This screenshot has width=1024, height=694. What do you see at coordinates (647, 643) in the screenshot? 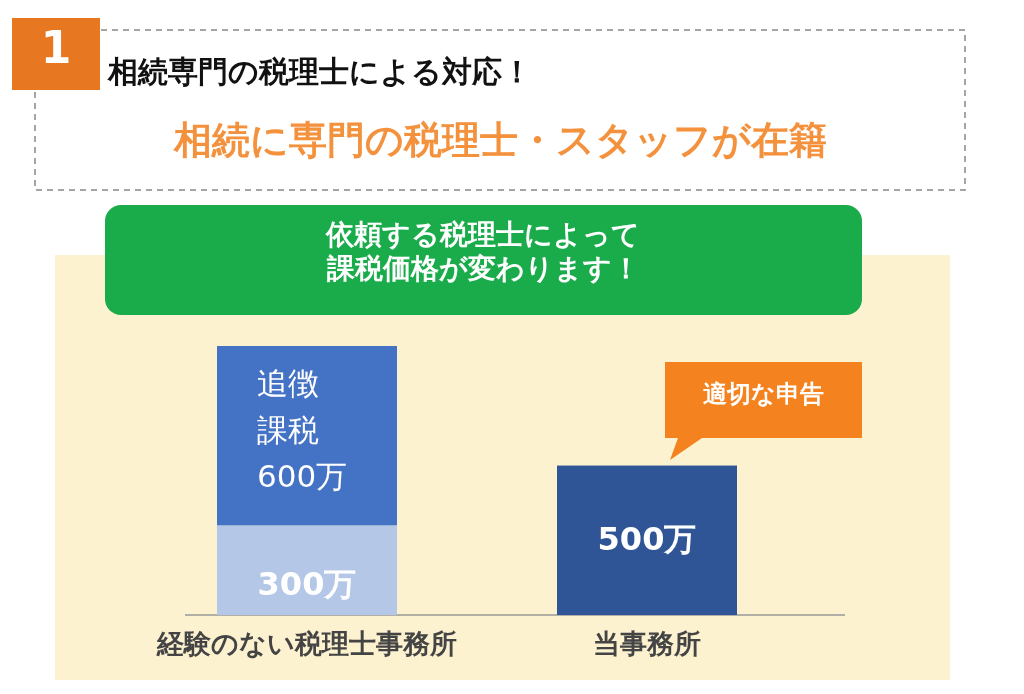
I see `x-tick-label: 当事務所` at bounding box center [647, 643].